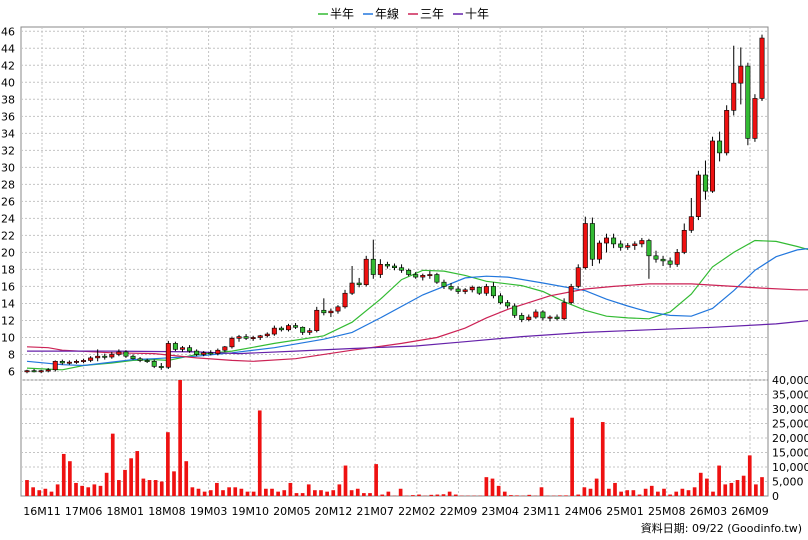 Image resolution: width=808 pixels, height=540 pixels. I want to click on volume-tick-label: 5,000, so click(788, 482).